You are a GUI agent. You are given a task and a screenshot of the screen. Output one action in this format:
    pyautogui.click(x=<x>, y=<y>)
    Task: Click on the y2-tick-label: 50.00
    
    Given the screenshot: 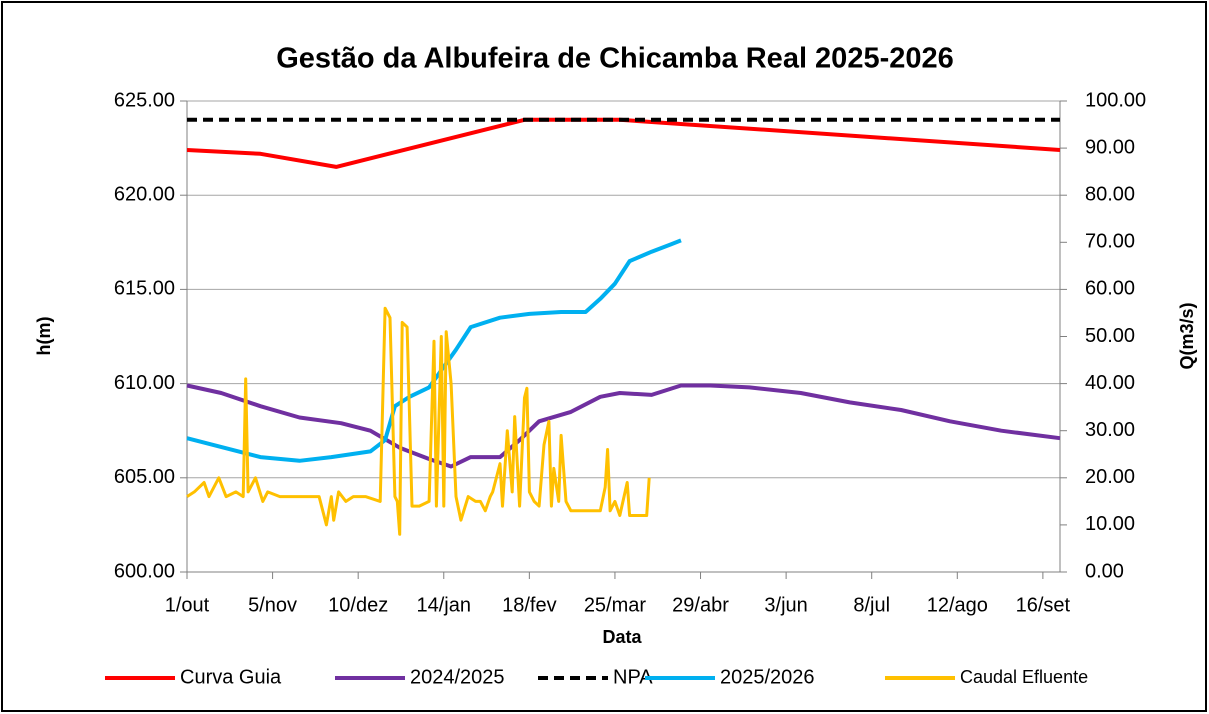 What is the action you would take?
    pyautogui.click(x=1110, y=336)
    